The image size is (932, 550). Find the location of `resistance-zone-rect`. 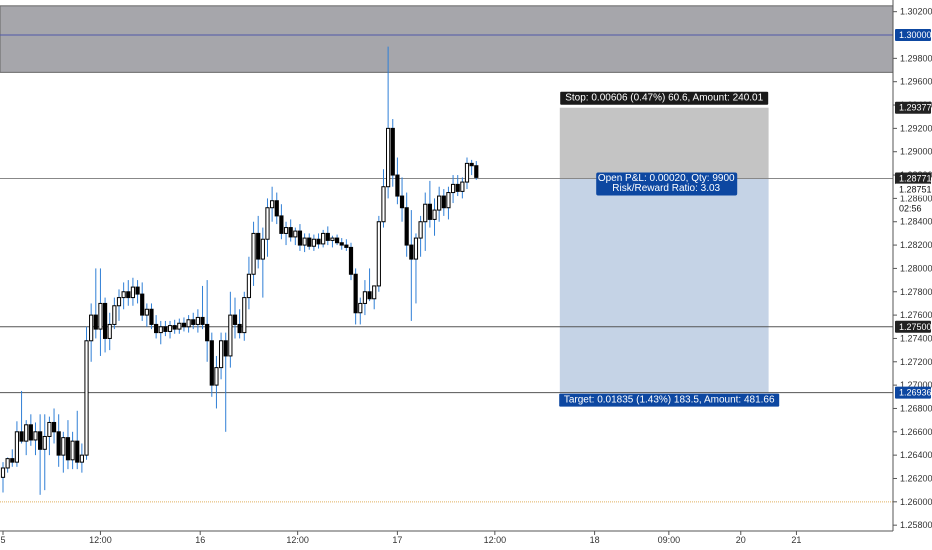

resistance-zone-rect is located at coordinates (447, 39).